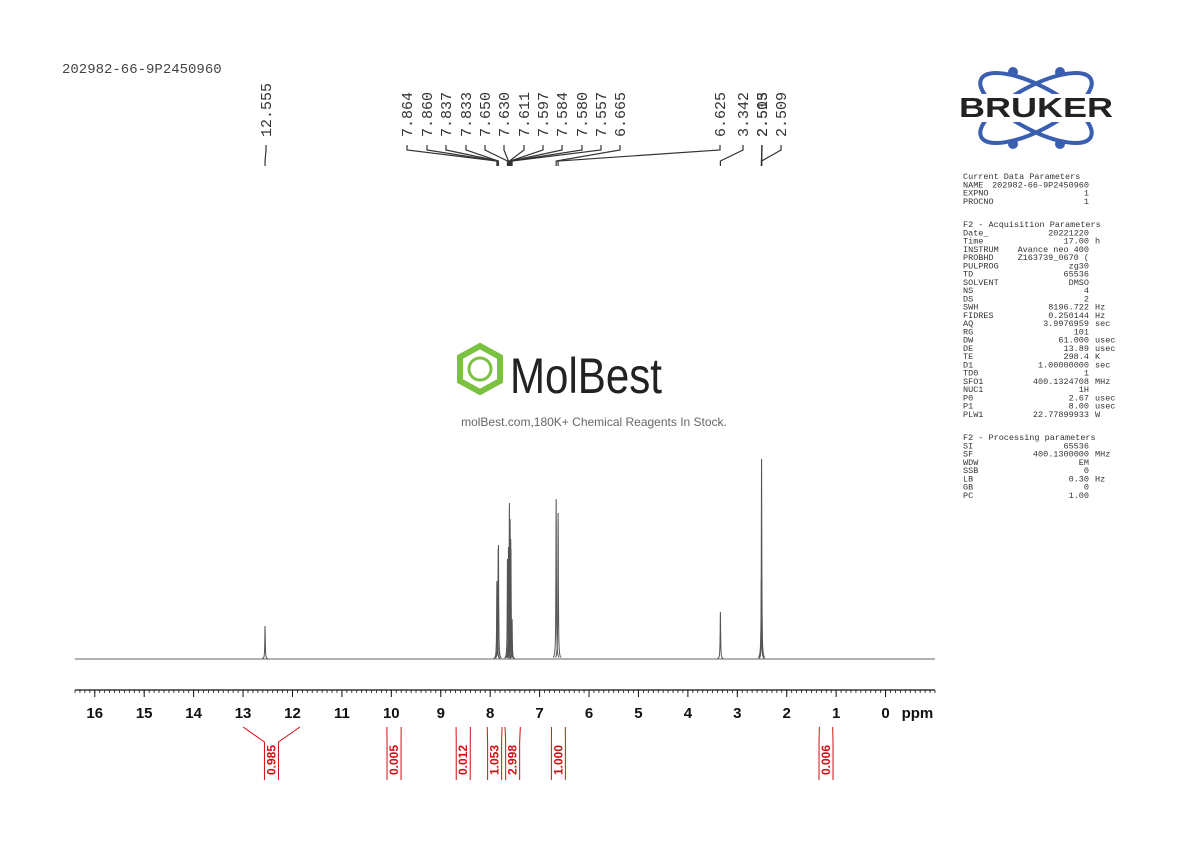  I want to click on peak-label: 7.557, so click(602, 114).